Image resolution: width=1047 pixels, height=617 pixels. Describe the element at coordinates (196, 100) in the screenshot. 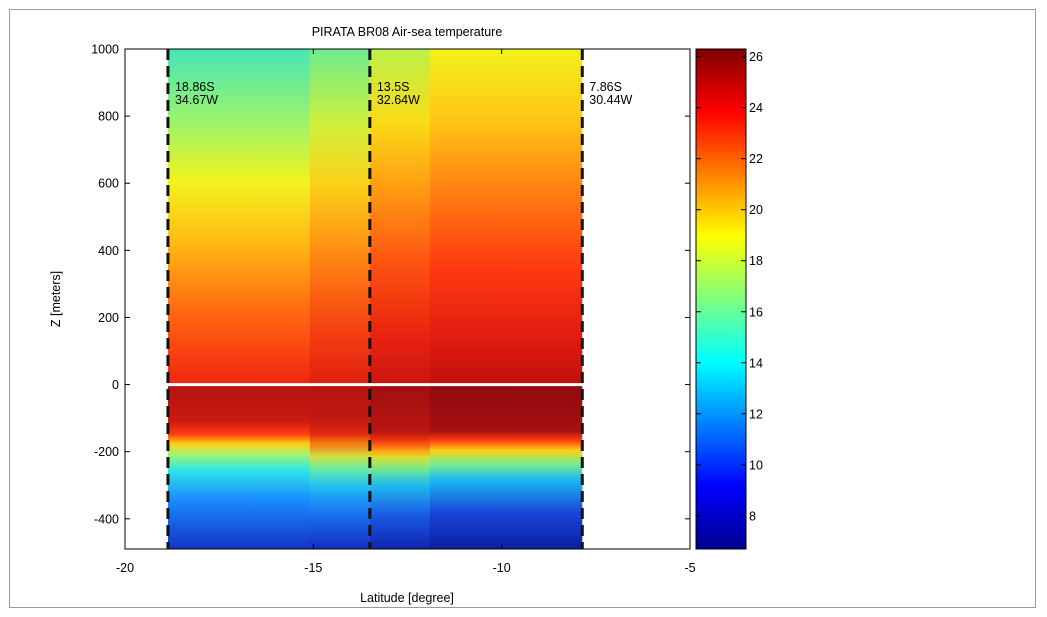

I see `mooring-longitude-label: 34.67W` at that location.